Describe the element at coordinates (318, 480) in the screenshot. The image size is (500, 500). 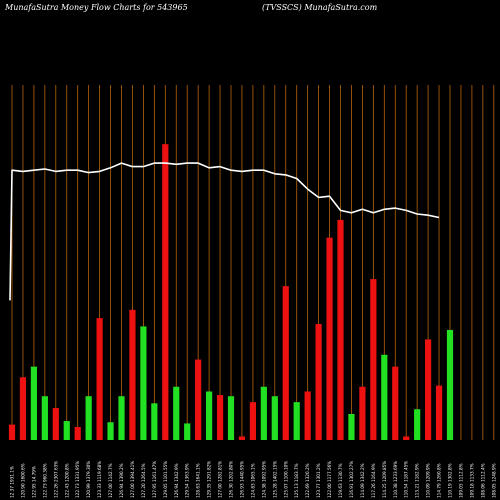
I see `x-tick-label: 123.77 1301.2%` at that location.